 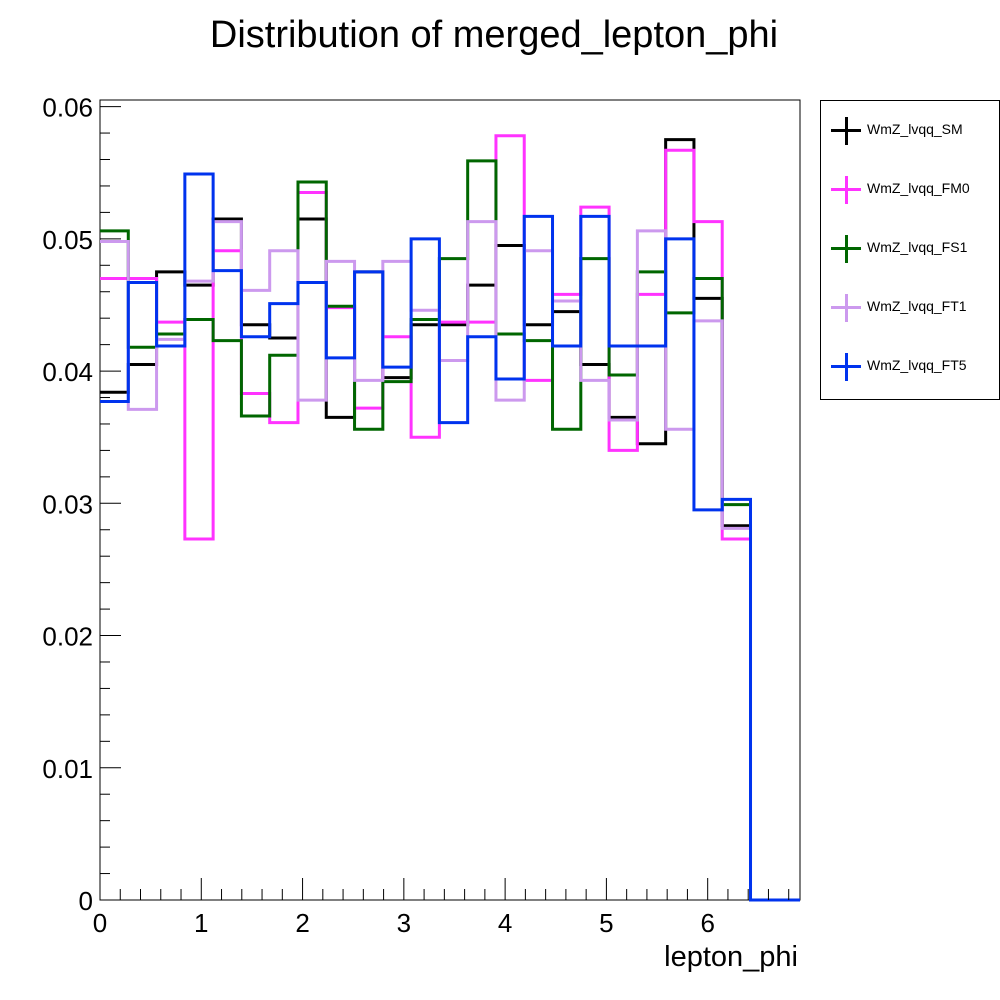 What do you see at coordinates (201, 923) in the screenshot?
I see `x-tick-label: 1` at bounding box center [201, 923].